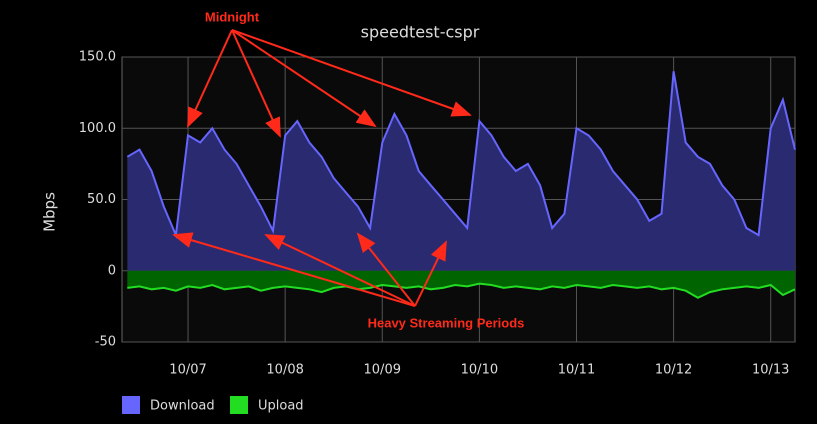 The height and width of the screenshot is (424, 817). I want to click on chart-title: speedtest-cspr, so click(420, 32).